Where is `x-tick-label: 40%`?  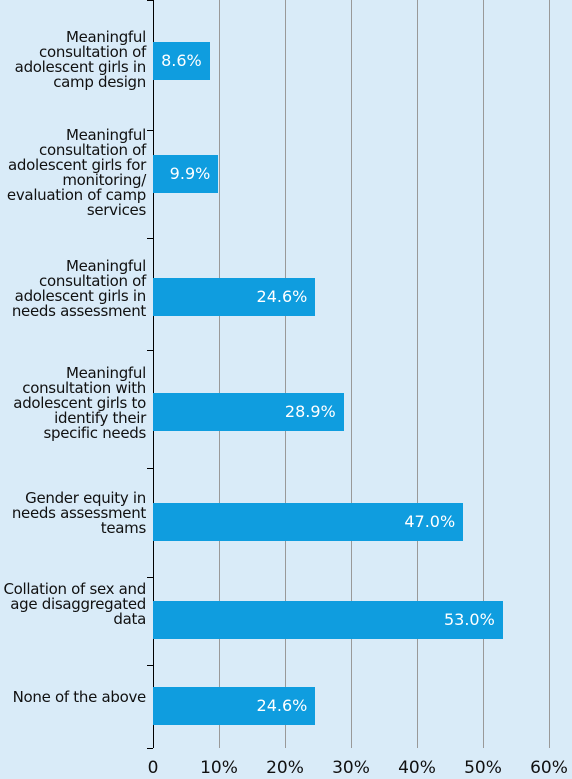
x-tick-label: 40% is located at coordinates (417, 768).